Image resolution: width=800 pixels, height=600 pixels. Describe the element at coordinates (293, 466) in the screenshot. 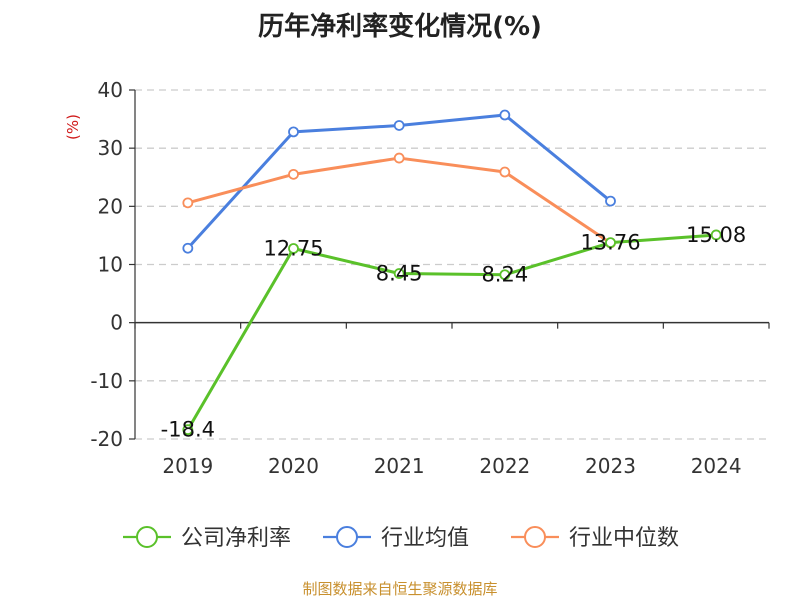

I see `x-tick-label: 2020` at that location.